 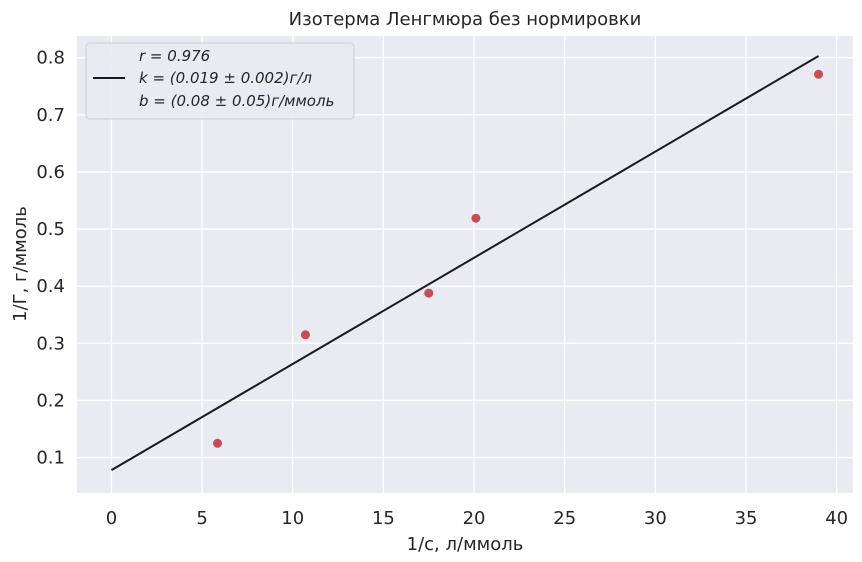 What do you see at coordinates (50, 115) in the screenshot?
I see `y-tick-label: 0.7` at bounding box center [50, 115].